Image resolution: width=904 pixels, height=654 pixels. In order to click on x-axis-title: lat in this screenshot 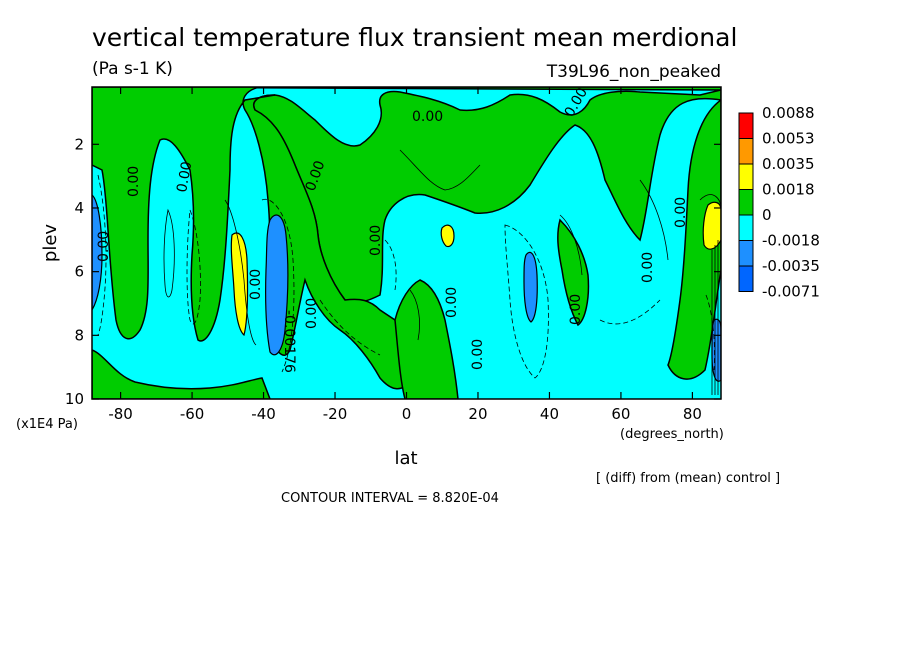, I will do `click(405, 458)`.